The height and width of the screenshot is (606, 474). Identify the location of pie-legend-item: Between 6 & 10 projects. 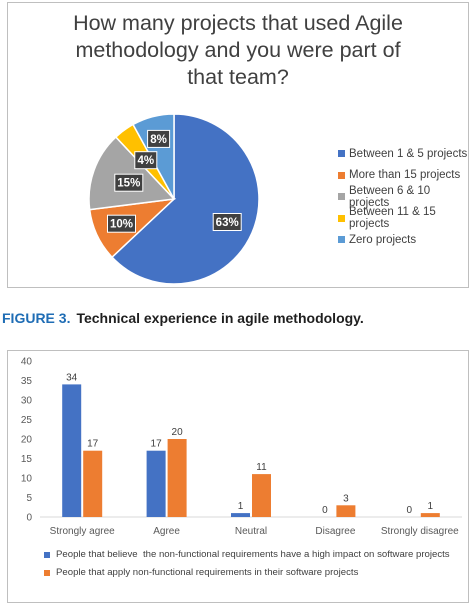
(403, 196).